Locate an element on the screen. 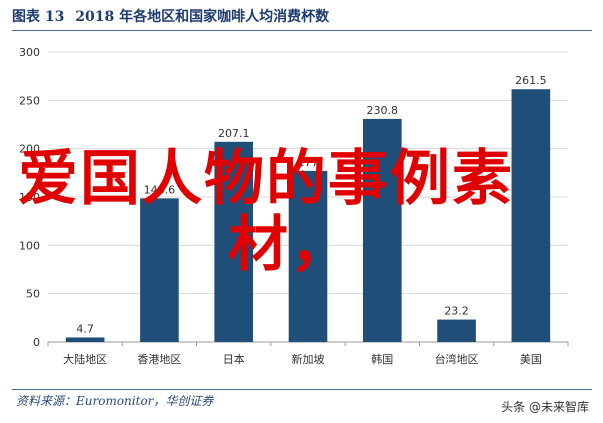 The image size is (603, 423). figure-label: 图表 13 is located at coordinates (38, 17).